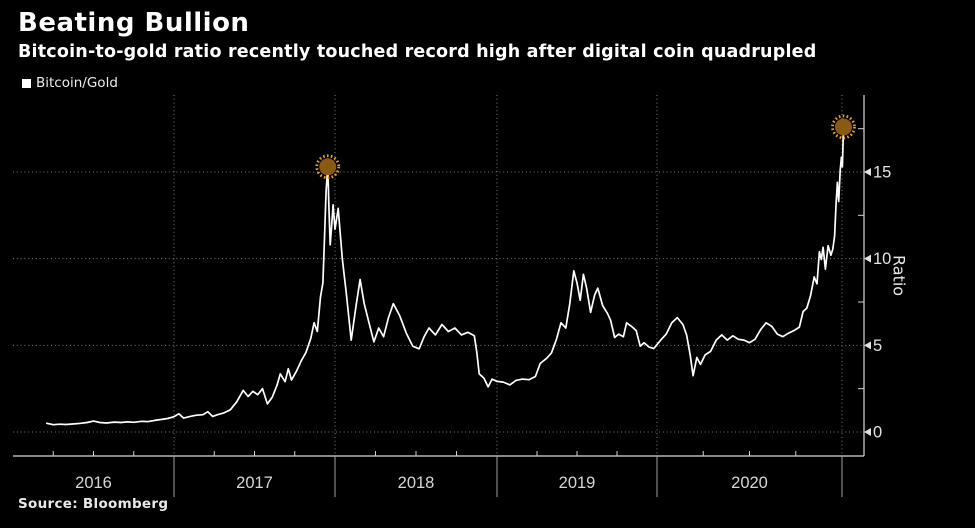 The height and width of the screenshot is (528, 975). Describe the element at coordinates (882, 259) in the screenshot. I see `y-tick-label-10: 10` at that location.